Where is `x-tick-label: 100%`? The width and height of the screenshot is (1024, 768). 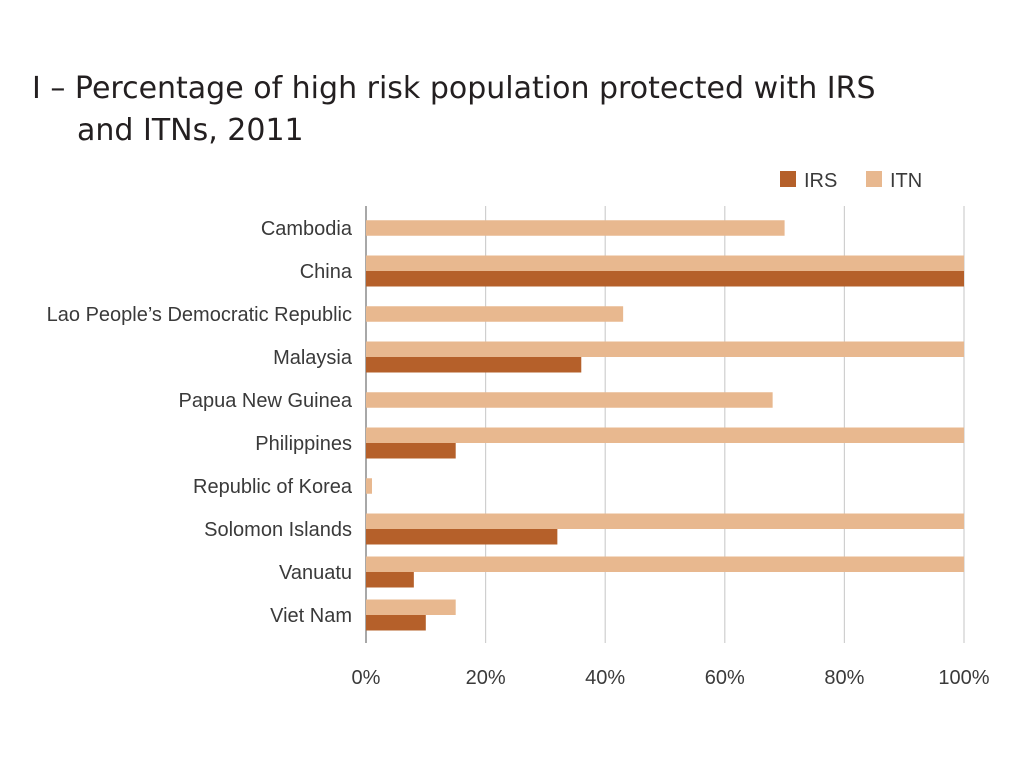
x-tick-label: 100% is located at coordinates (963, 678).